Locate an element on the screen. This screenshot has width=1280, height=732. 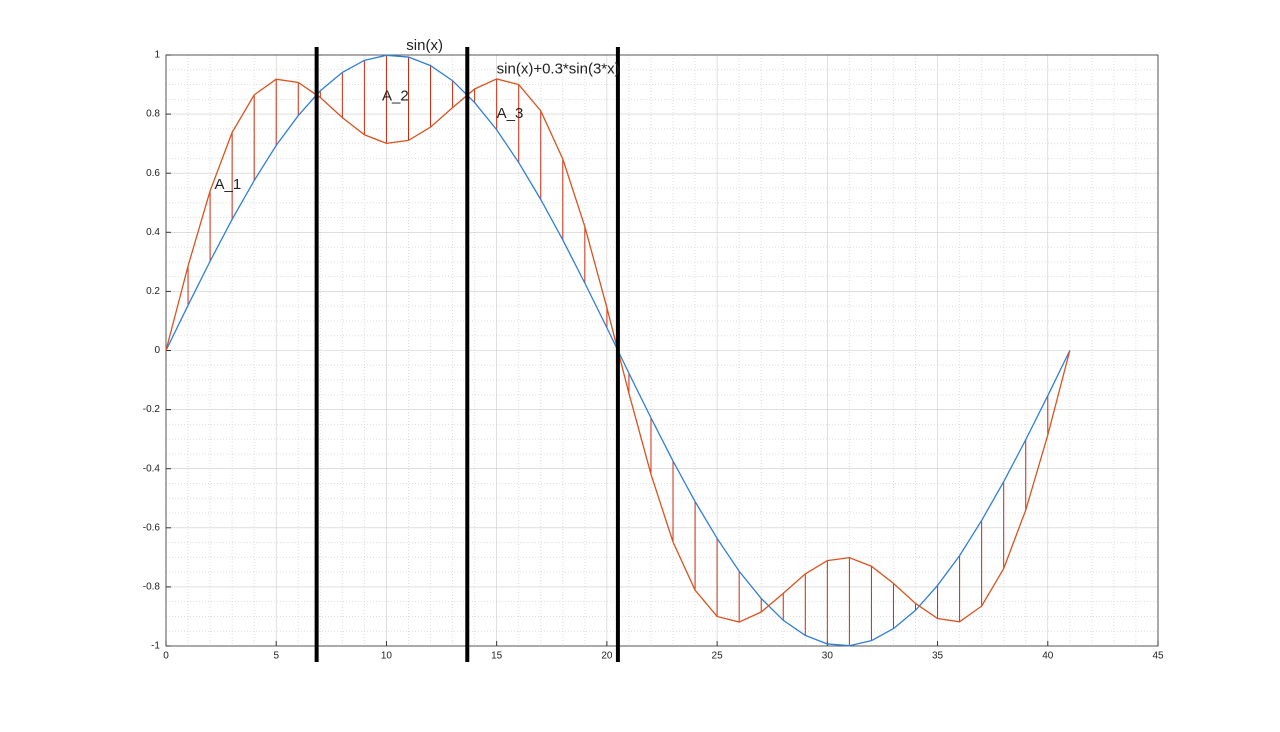
annotation: A_1 is located at coordinates (227, 184).